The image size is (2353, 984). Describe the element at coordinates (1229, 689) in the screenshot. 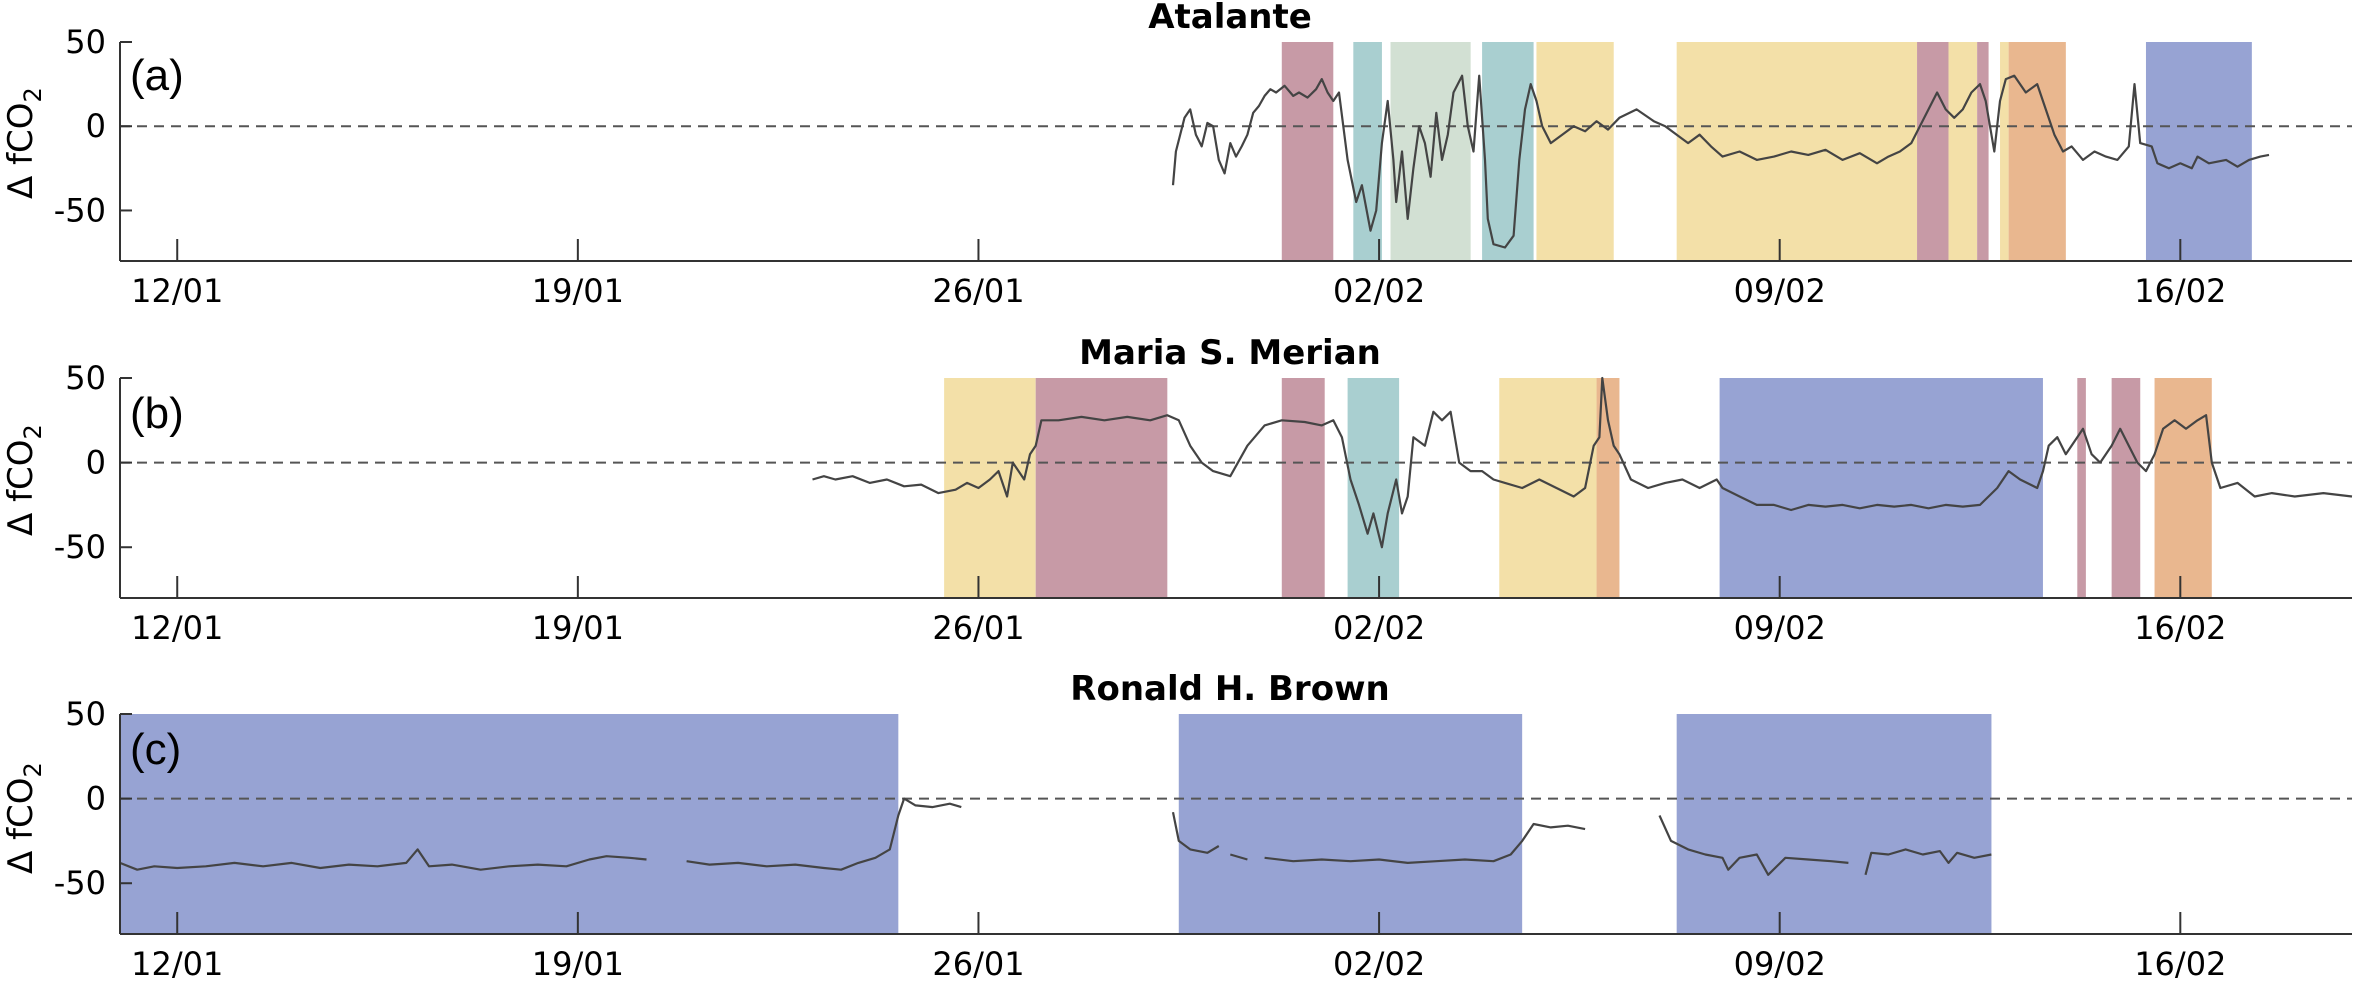

I see `panel-title: Ronald H. Brown` at that location.